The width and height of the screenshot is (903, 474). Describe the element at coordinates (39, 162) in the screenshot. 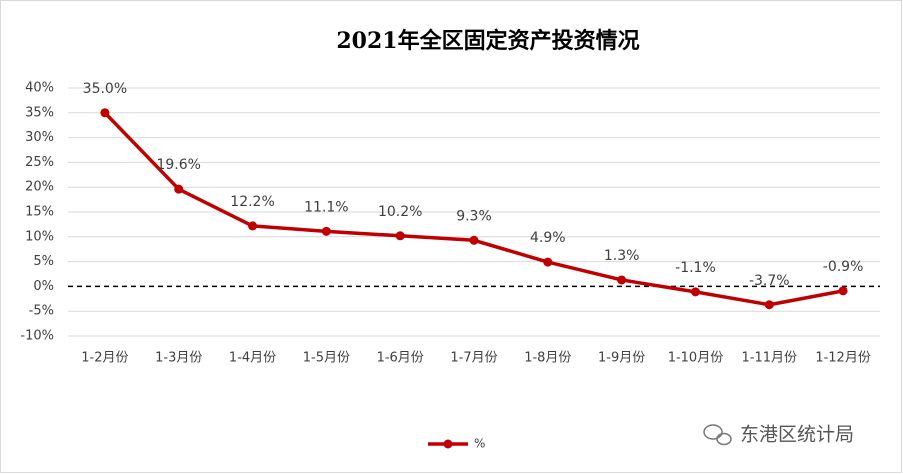

I see `y-tick-label: 25%` at that location.